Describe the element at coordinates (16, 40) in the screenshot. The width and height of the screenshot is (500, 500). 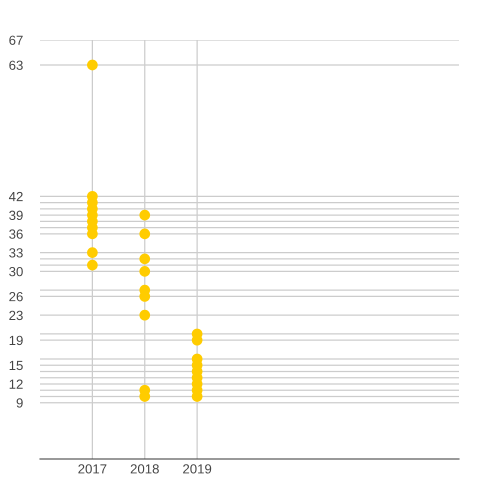
I see `y-tick-label: 67` at that location.